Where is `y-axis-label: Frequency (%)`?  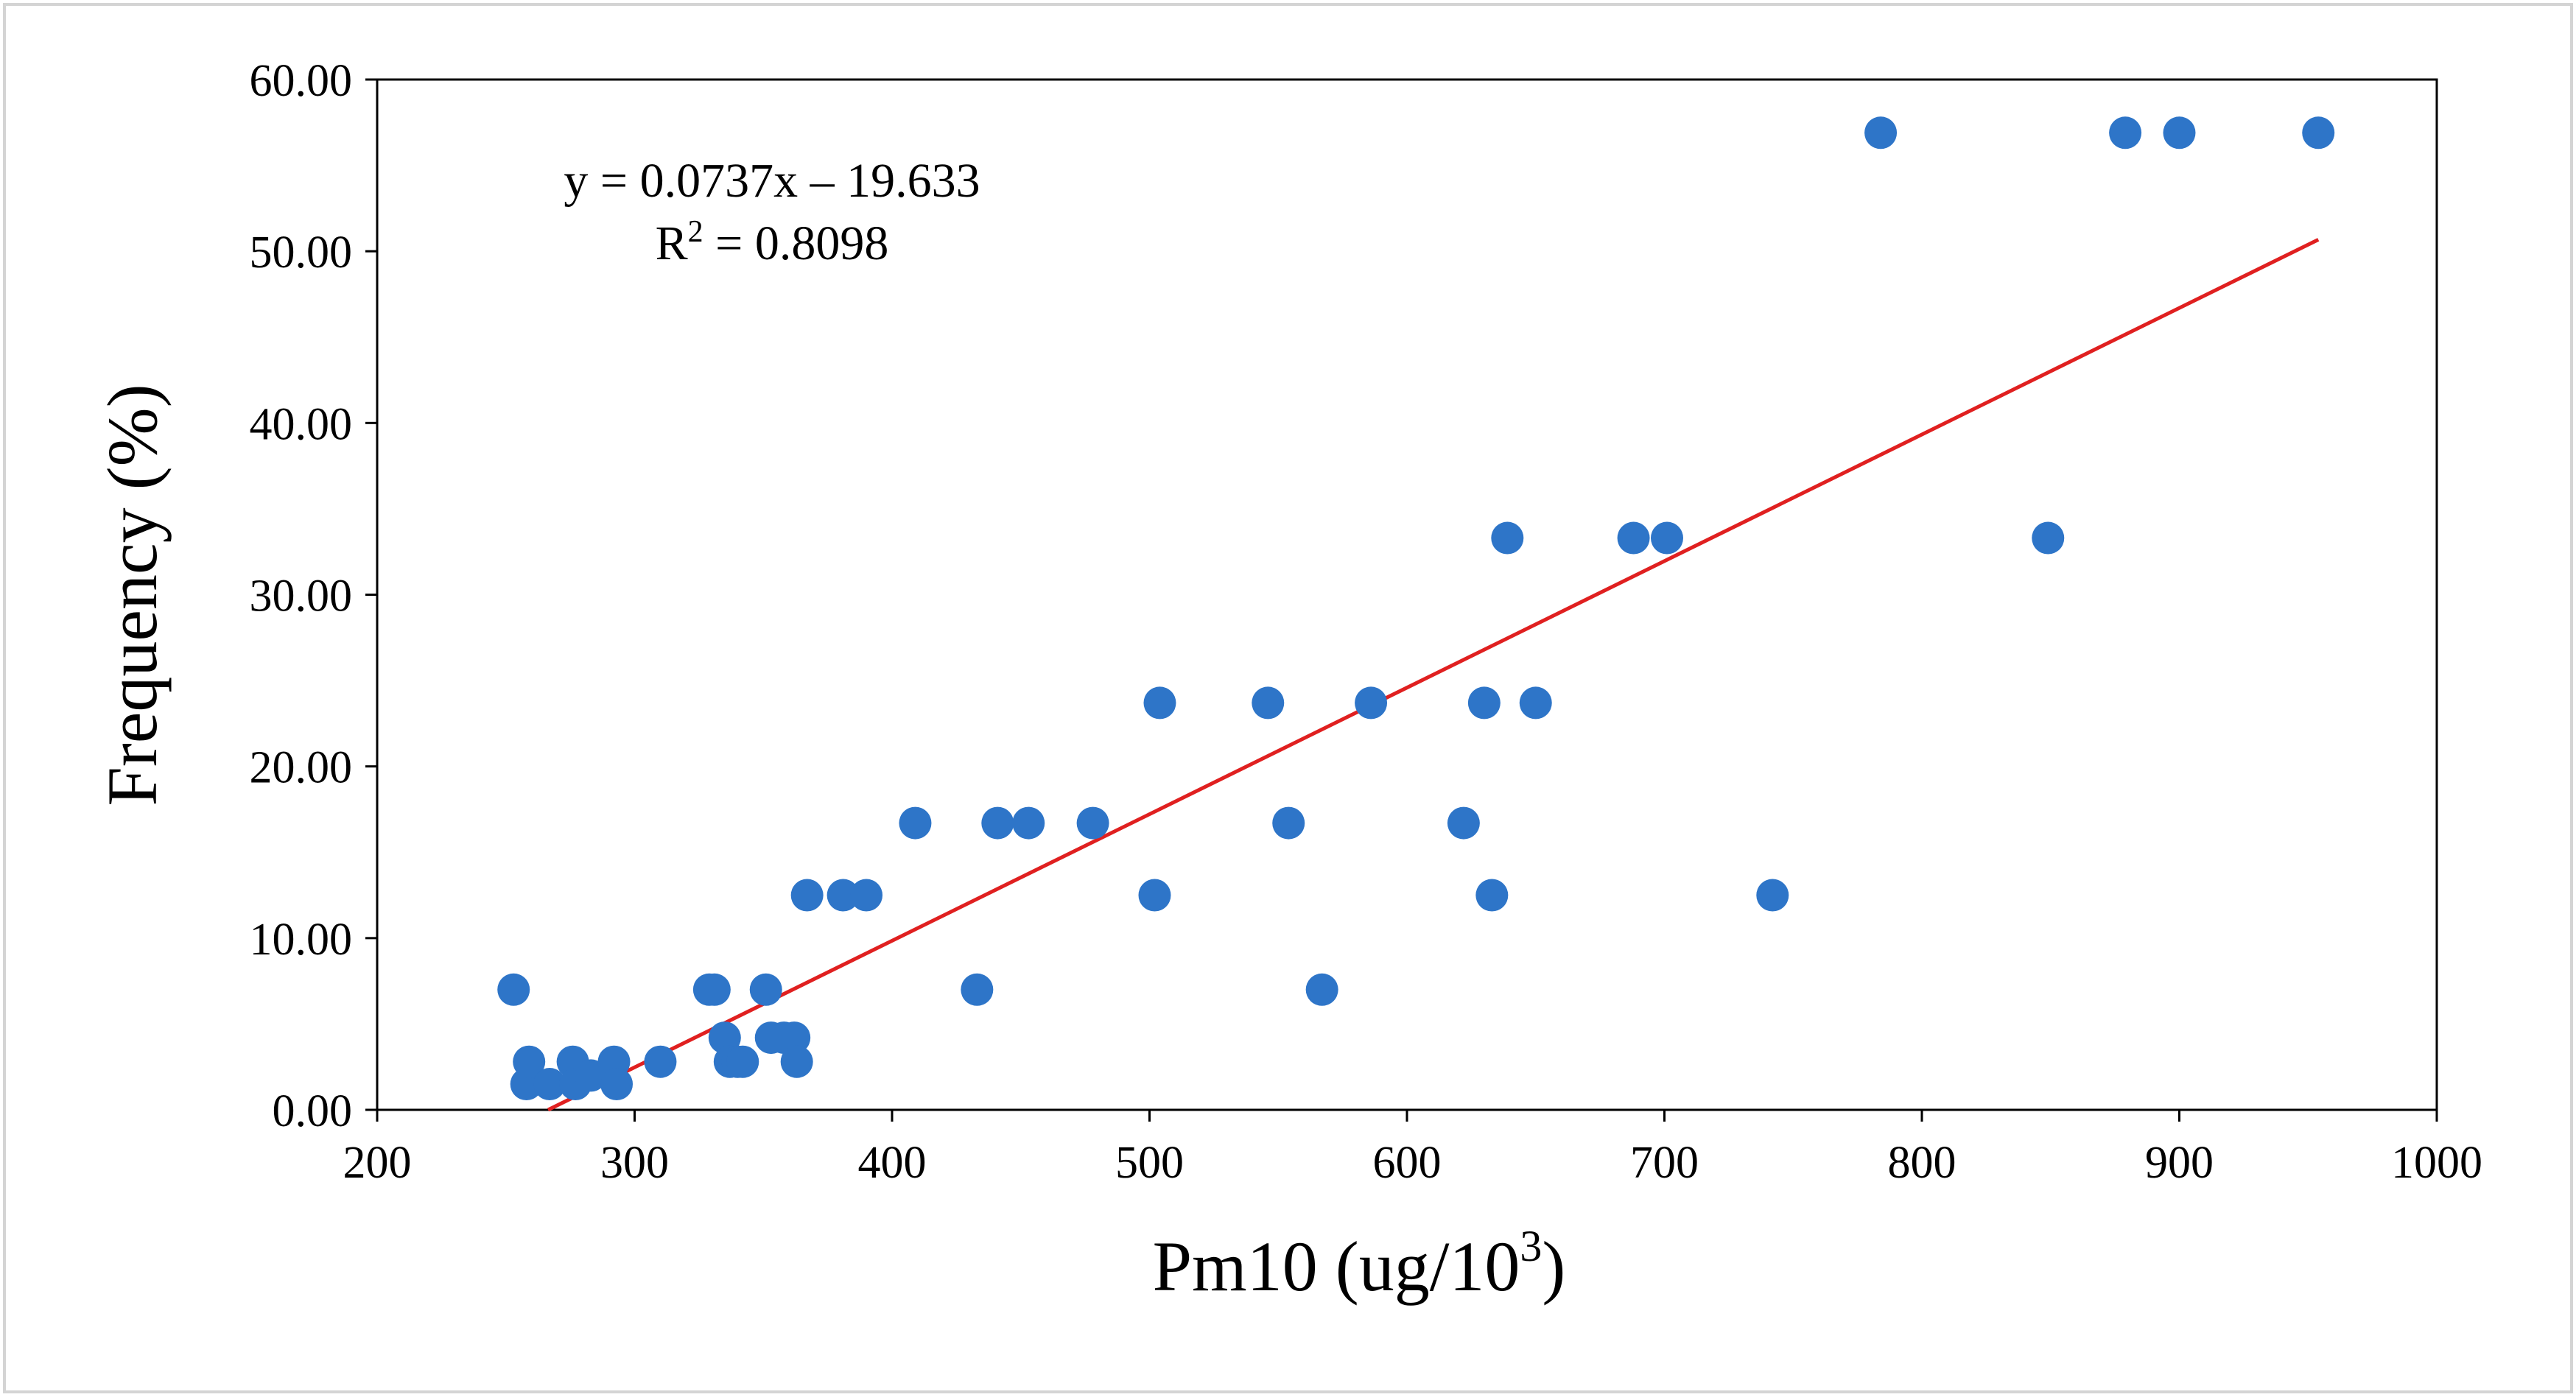 y-axis-label: Frequency (%) is located at coordinates (132, 595).